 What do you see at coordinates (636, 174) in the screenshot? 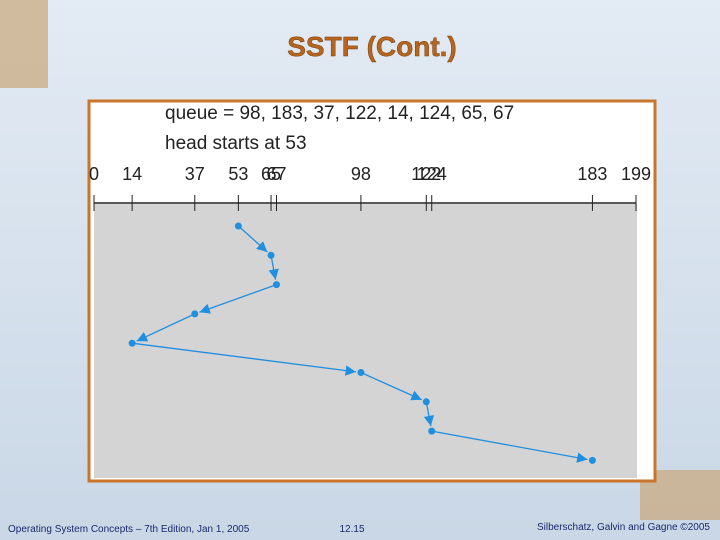
I see `tick-label: 199` at bounding box center [636, 174].